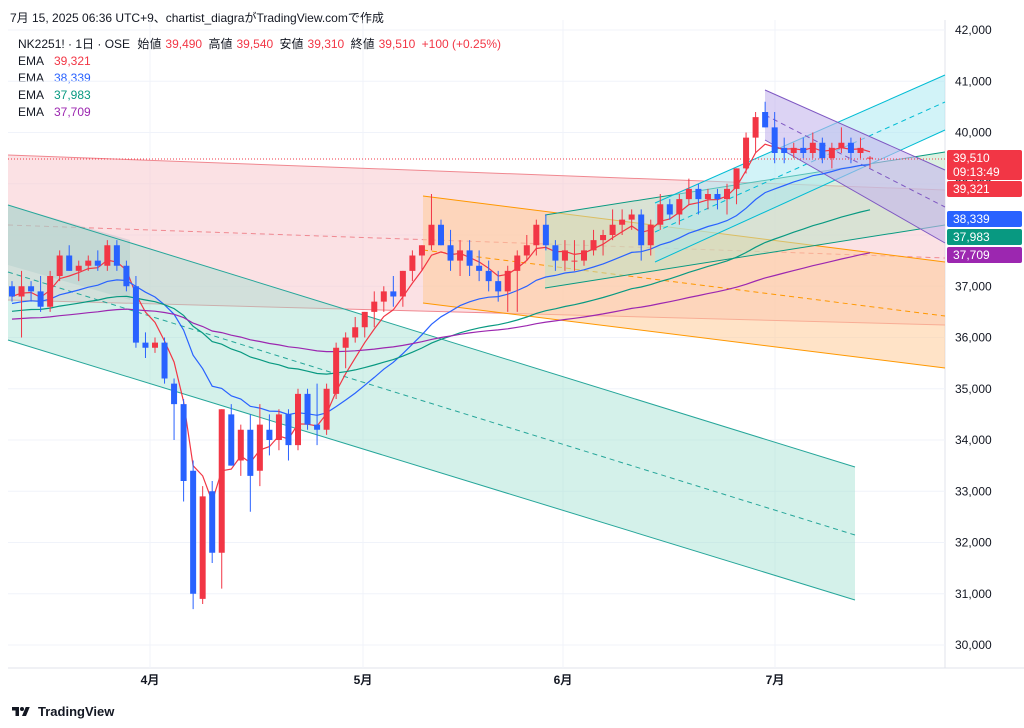 The width and height of the screenshot is (1024, 728). What do you see at coordinates (72, 95) in the screenshot?
I see `ema-value: 37,983` at bounding box center [72, 95].